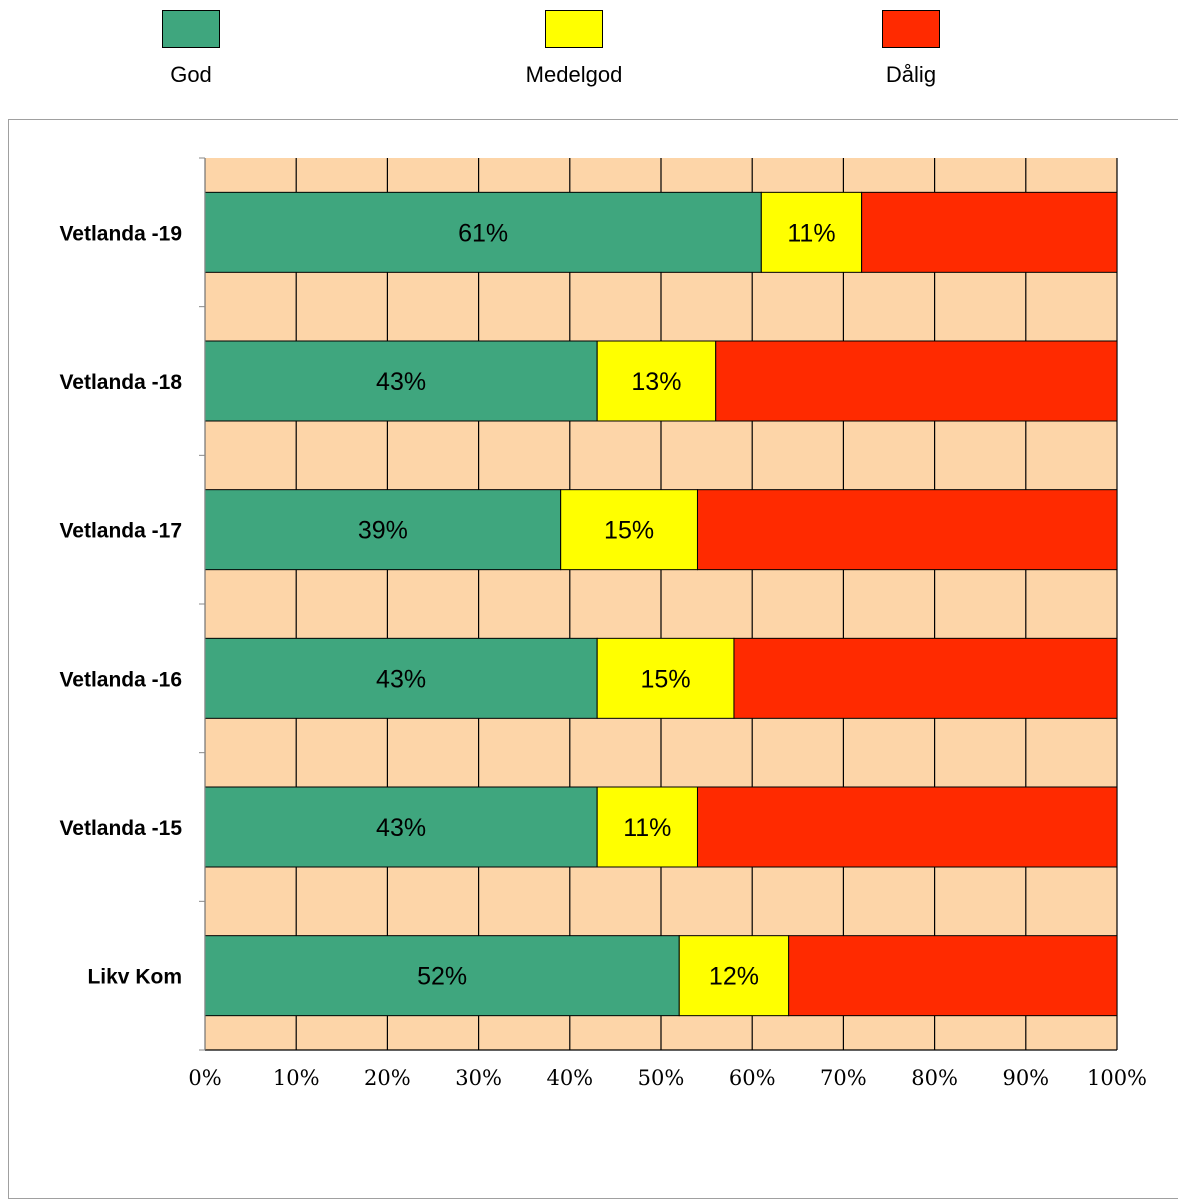  I want to click on data-label: 61%, so click(483, 233).